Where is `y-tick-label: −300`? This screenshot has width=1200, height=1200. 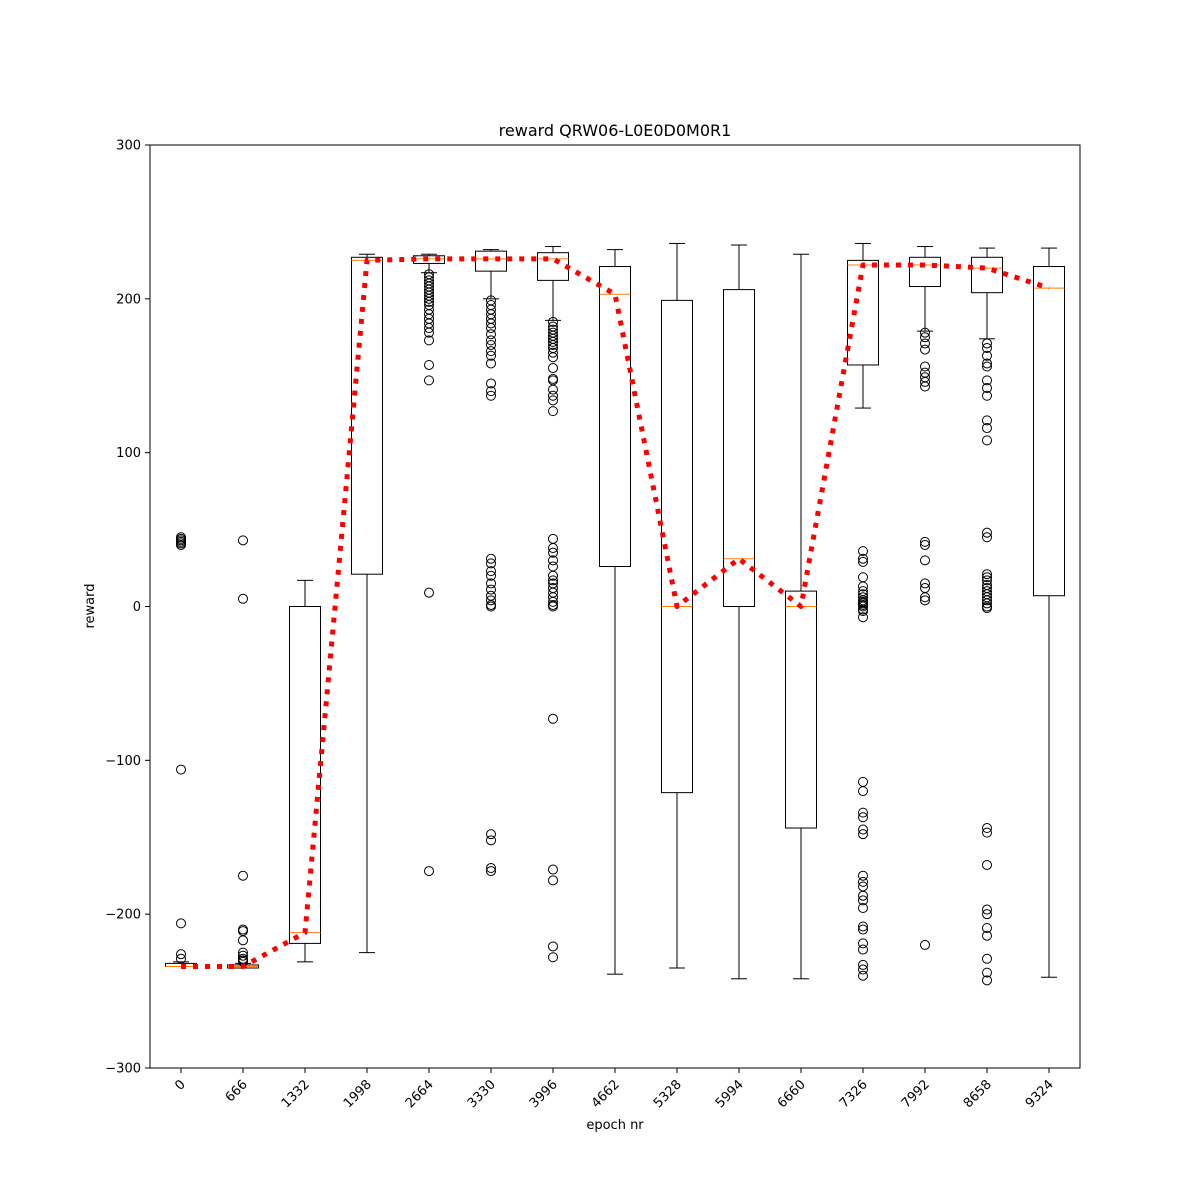
y-tick-label: −300 is located at coordinates (123, 1069).